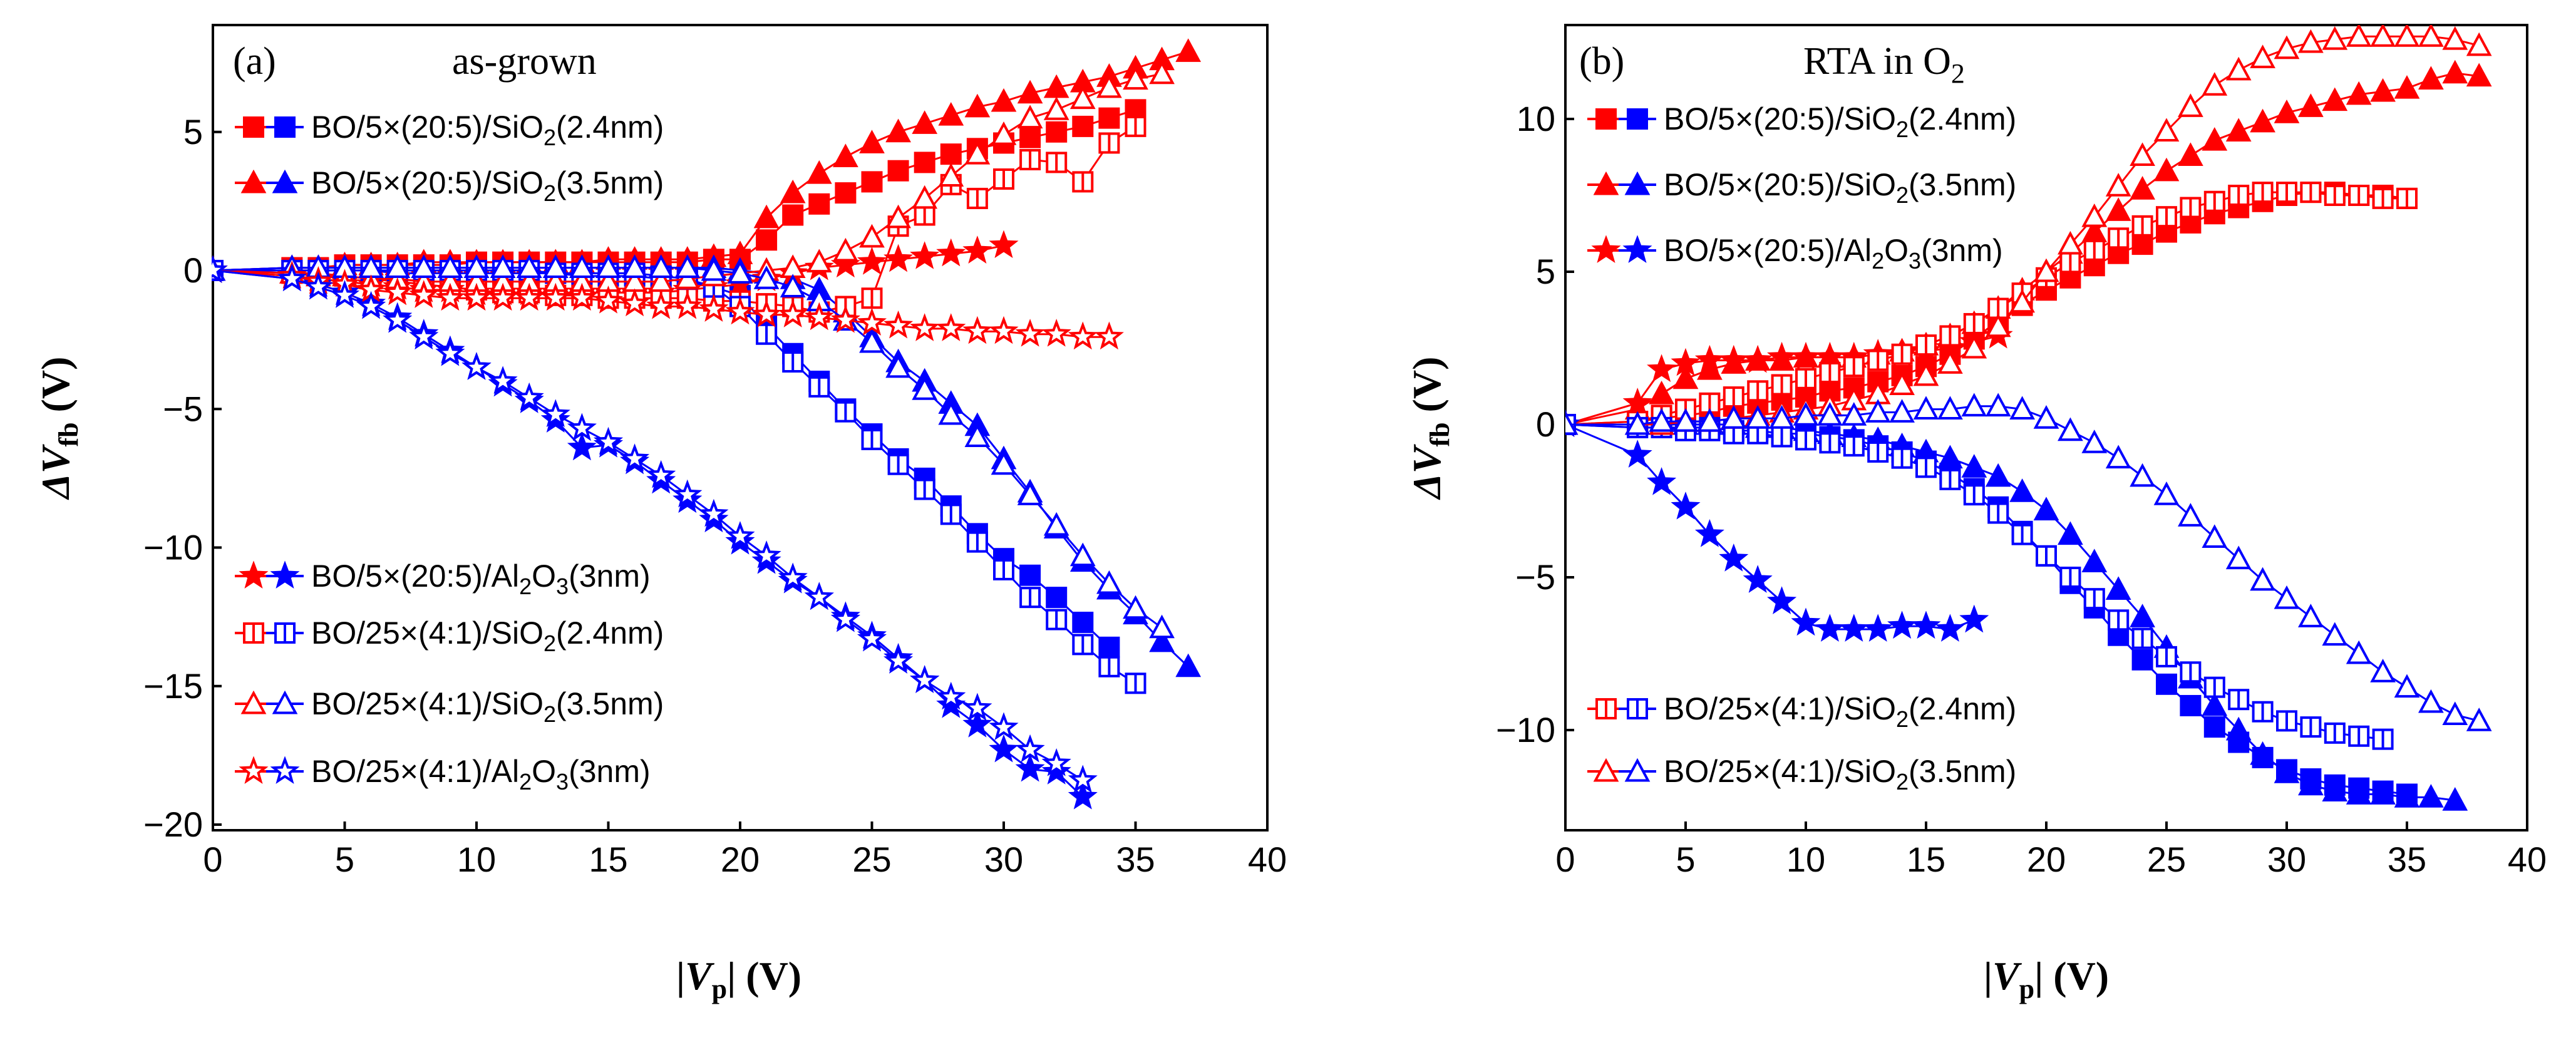  Describe the element at coordinates (1805, 859) in the screenshot. I see `x-tick-label: 10` at that location.